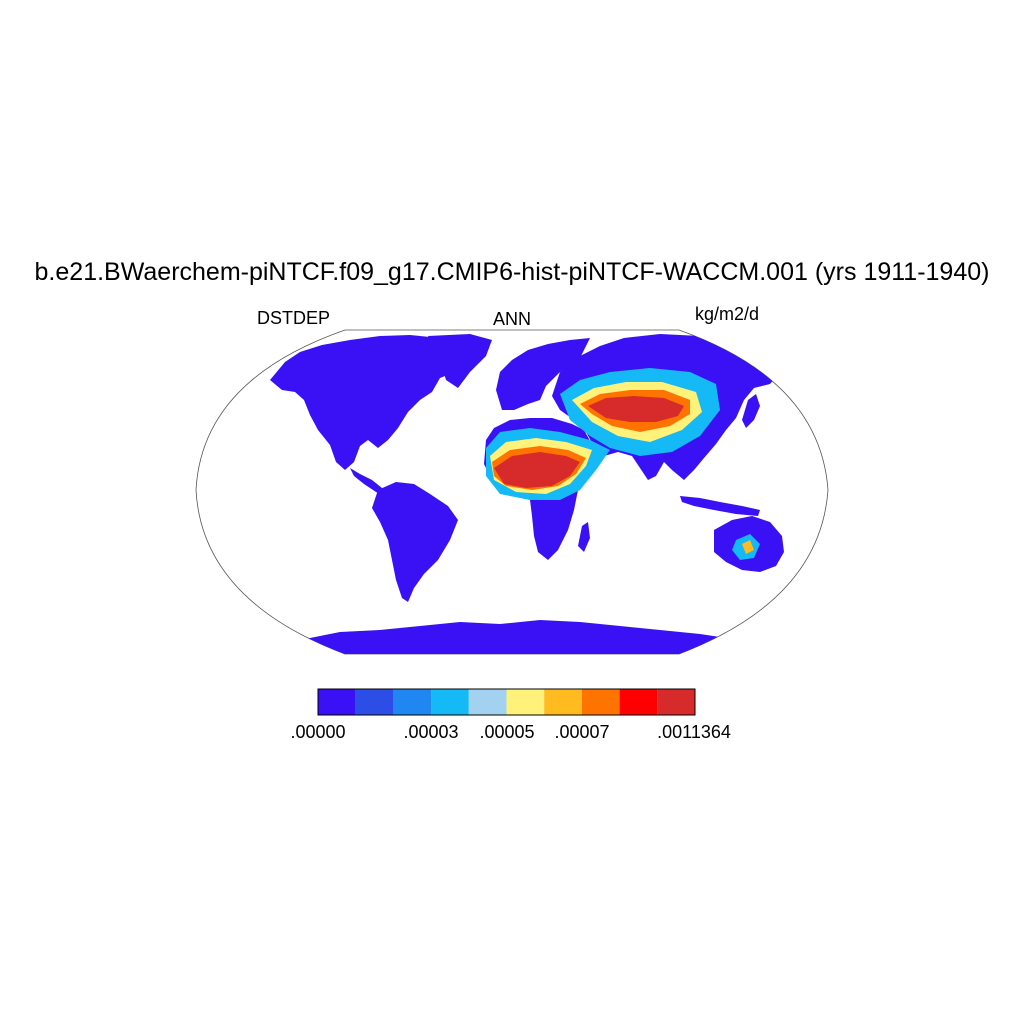  What do you see at coordinates (318, 732) in the screenshot?
I see `colorbar-tick-label: .00000` at bounding box center [318, 732].